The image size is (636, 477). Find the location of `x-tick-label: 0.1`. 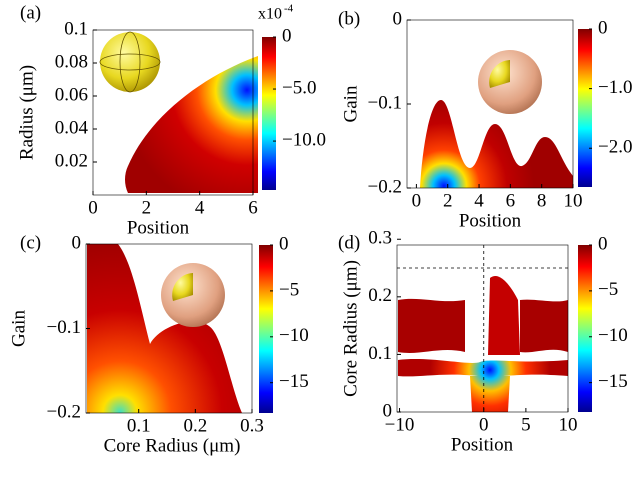

x-tick-label: 0.1 is located at coordinates (139, 425).